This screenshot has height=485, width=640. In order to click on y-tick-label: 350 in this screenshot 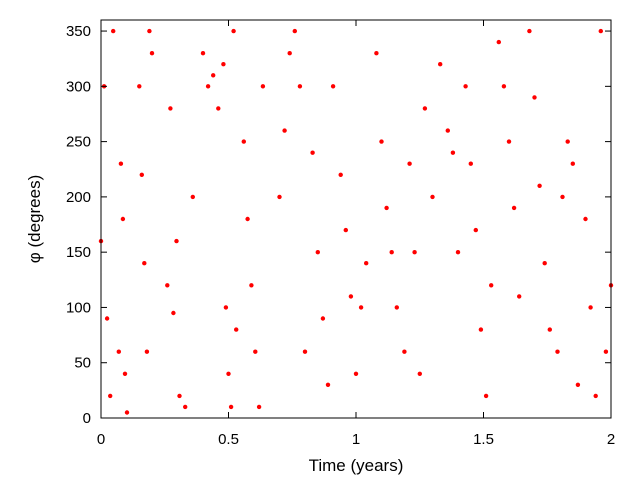, I will do `click(78, 31)`.